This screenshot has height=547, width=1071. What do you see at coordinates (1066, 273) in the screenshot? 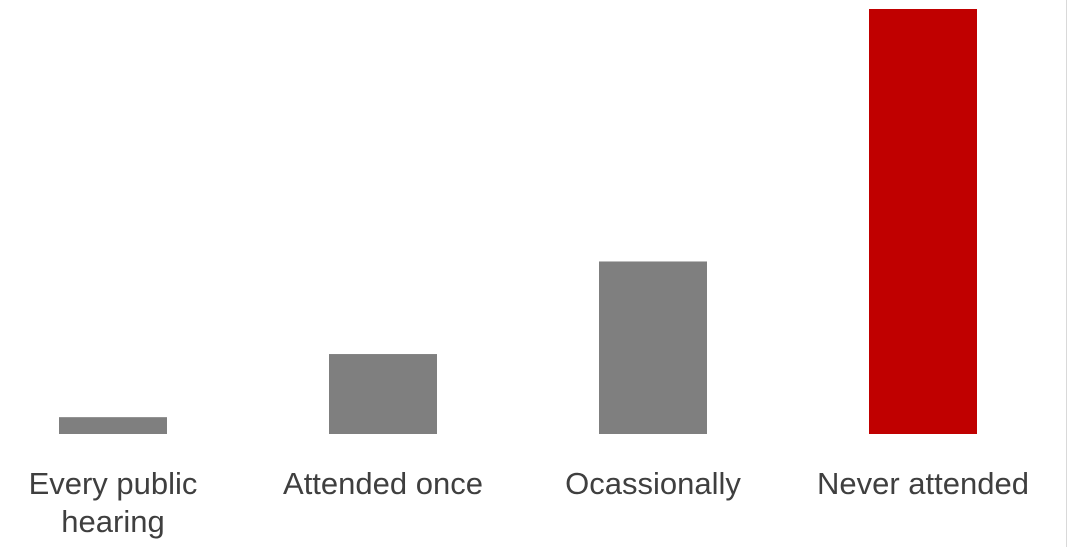
I see `chart-border` at bounding box center [1066, 273].